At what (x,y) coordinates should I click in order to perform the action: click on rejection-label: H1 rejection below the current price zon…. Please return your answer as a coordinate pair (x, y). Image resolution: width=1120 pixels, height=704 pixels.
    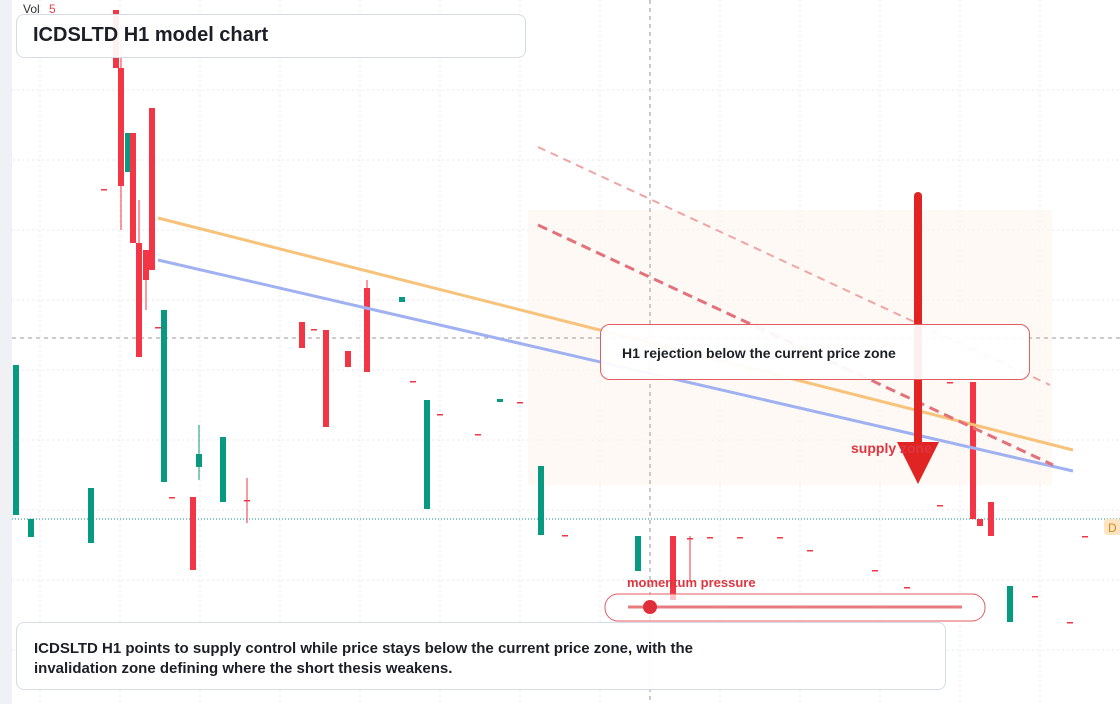
    Looking at the image, I should click on (759, 353).